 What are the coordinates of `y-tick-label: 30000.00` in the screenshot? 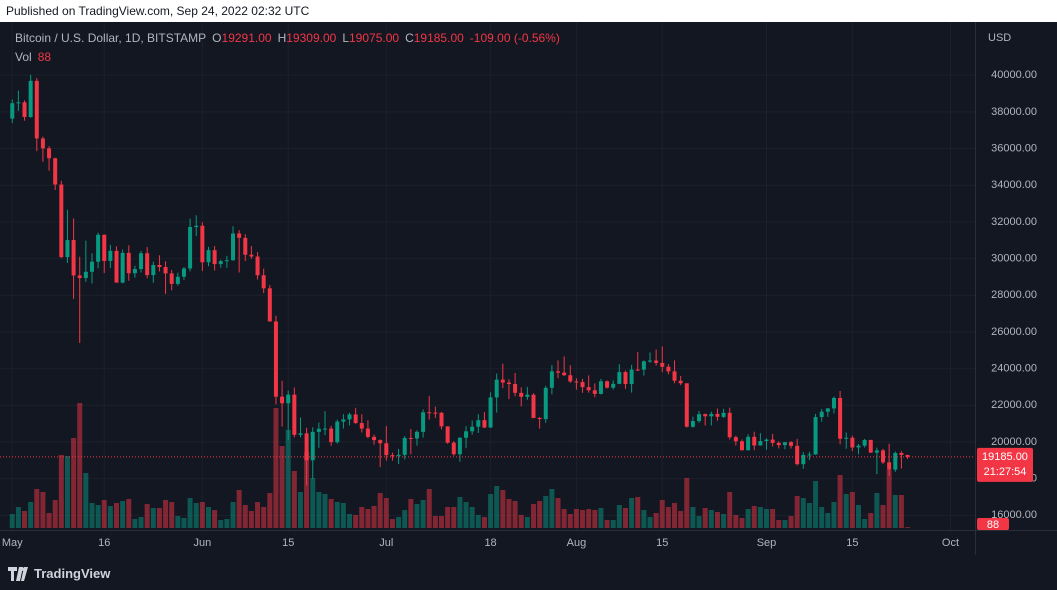 It's located at (1014, 258).